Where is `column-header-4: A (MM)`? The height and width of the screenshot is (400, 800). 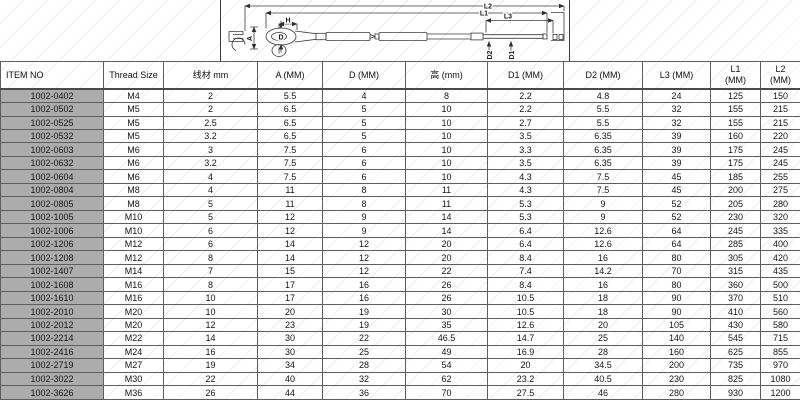
column-header-4: A (MM) is located at coordinates (290, 75).